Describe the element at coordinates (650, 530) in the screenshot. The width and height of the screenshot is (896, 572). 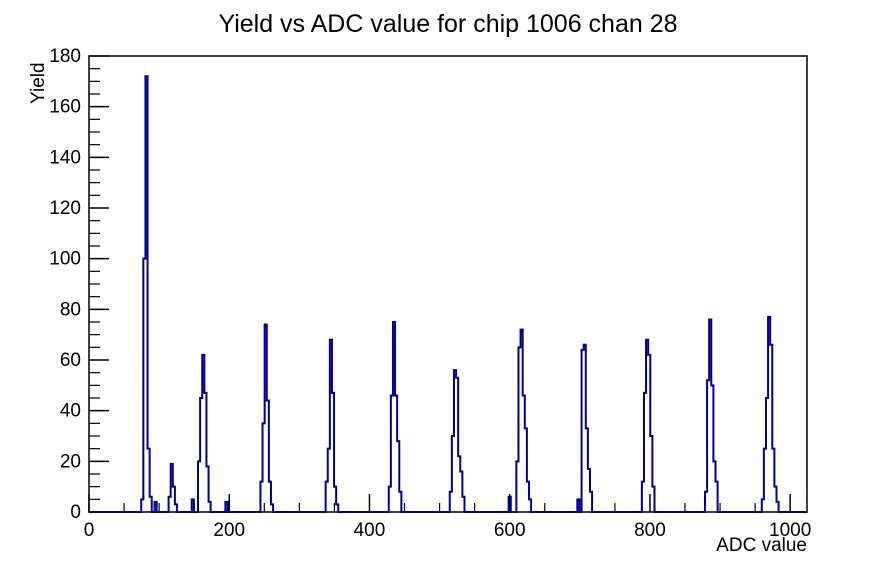
I see `x-tick-label: 800` at that location.